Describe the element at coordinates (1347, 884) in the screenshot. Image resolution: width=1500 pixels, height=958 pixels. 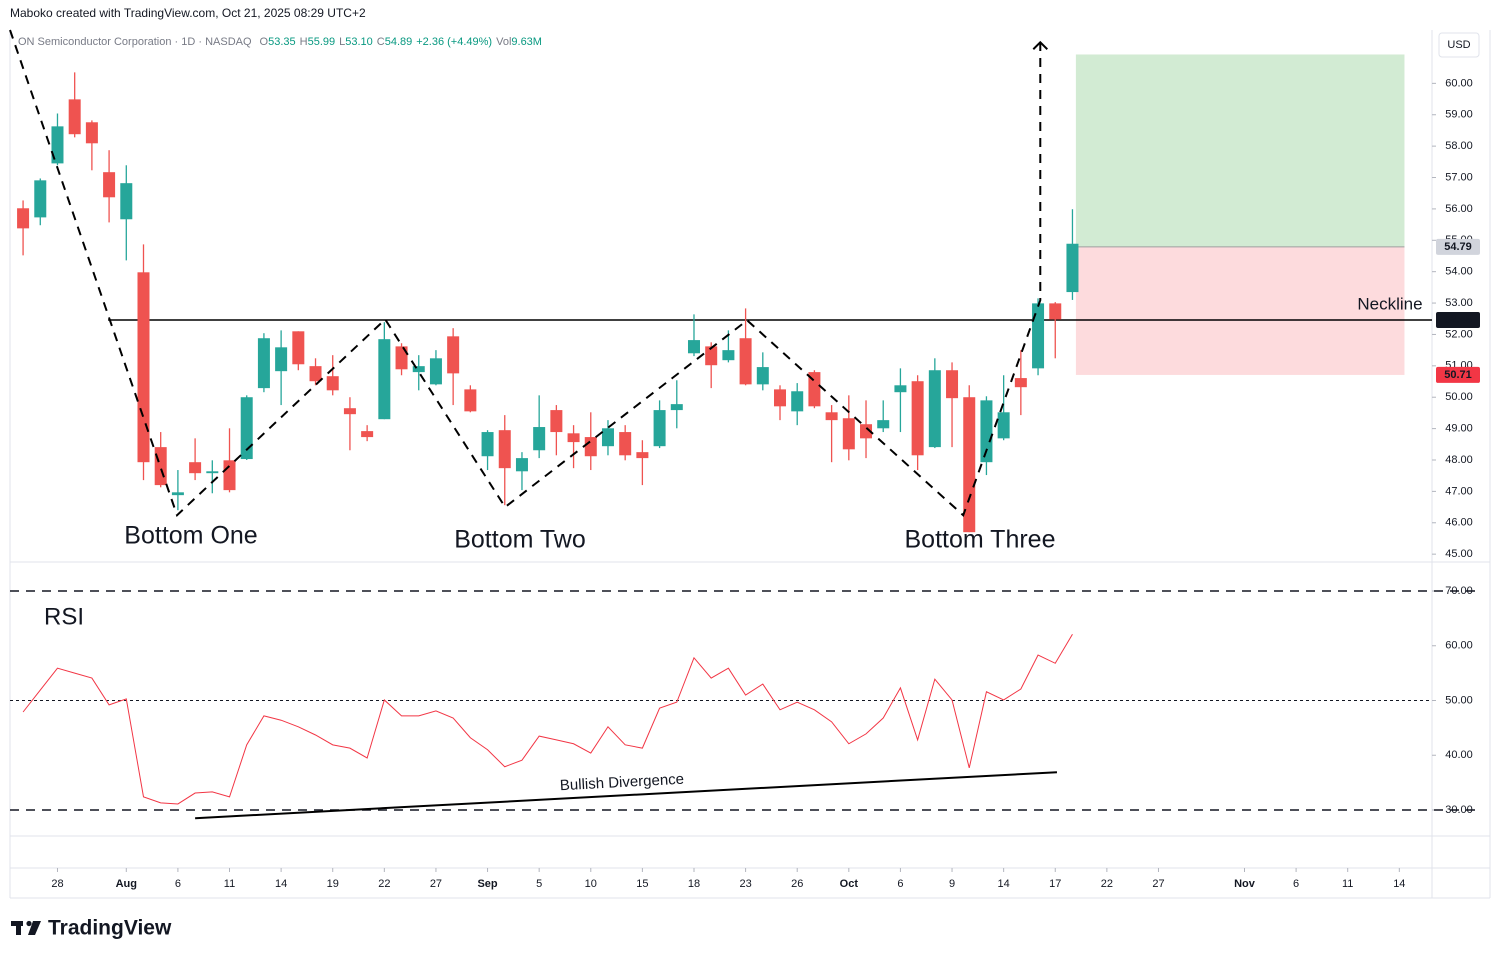
I see `x-tick-label: 11` at that location.